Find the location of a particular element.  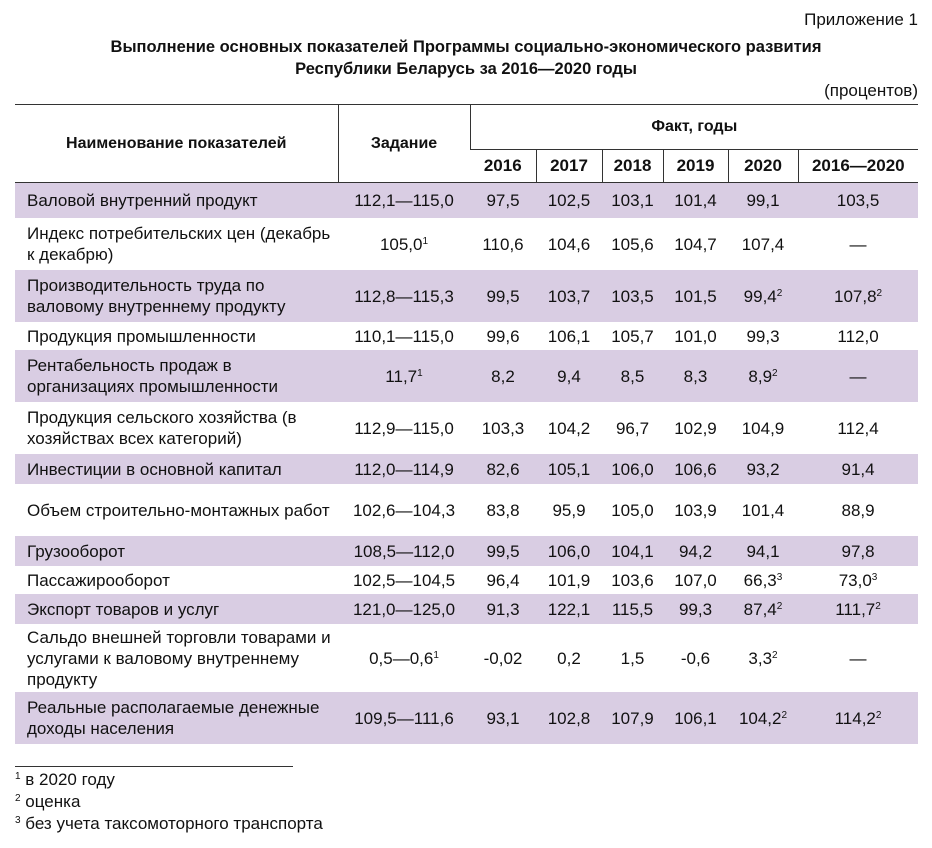

fact-value: 107,8 is located at coordinates (855, 296).